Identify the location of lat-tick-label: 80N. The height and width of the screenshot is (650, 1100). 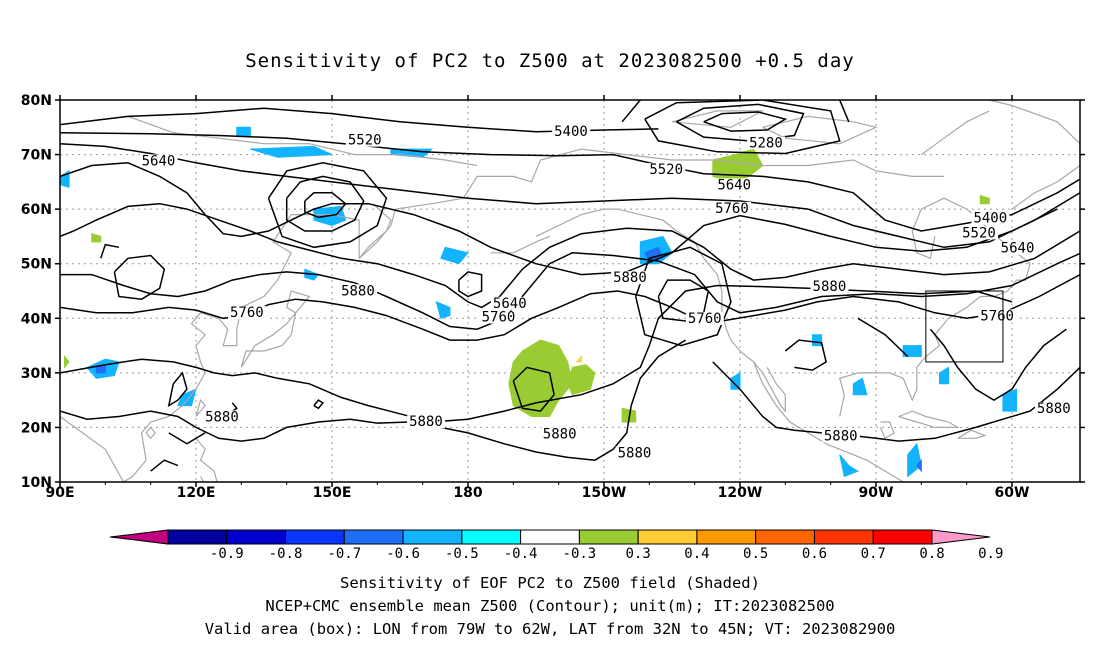
(36, 101).